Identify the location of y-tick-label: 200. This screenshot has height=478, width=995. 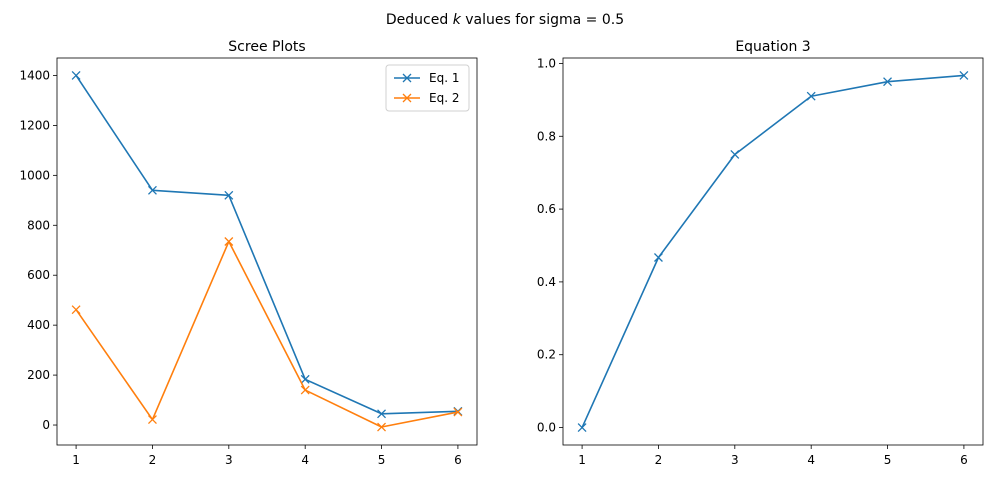
(38, 375).